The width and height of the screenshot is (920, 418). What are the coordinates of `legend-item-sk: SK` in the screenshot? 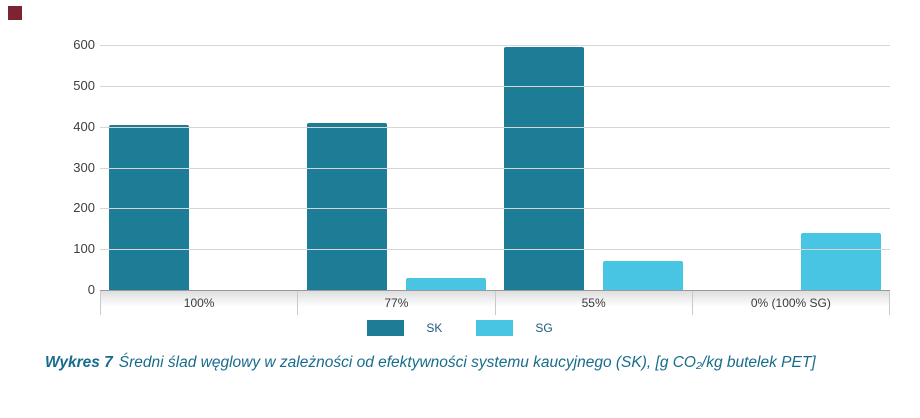 It's located at (404, 328).